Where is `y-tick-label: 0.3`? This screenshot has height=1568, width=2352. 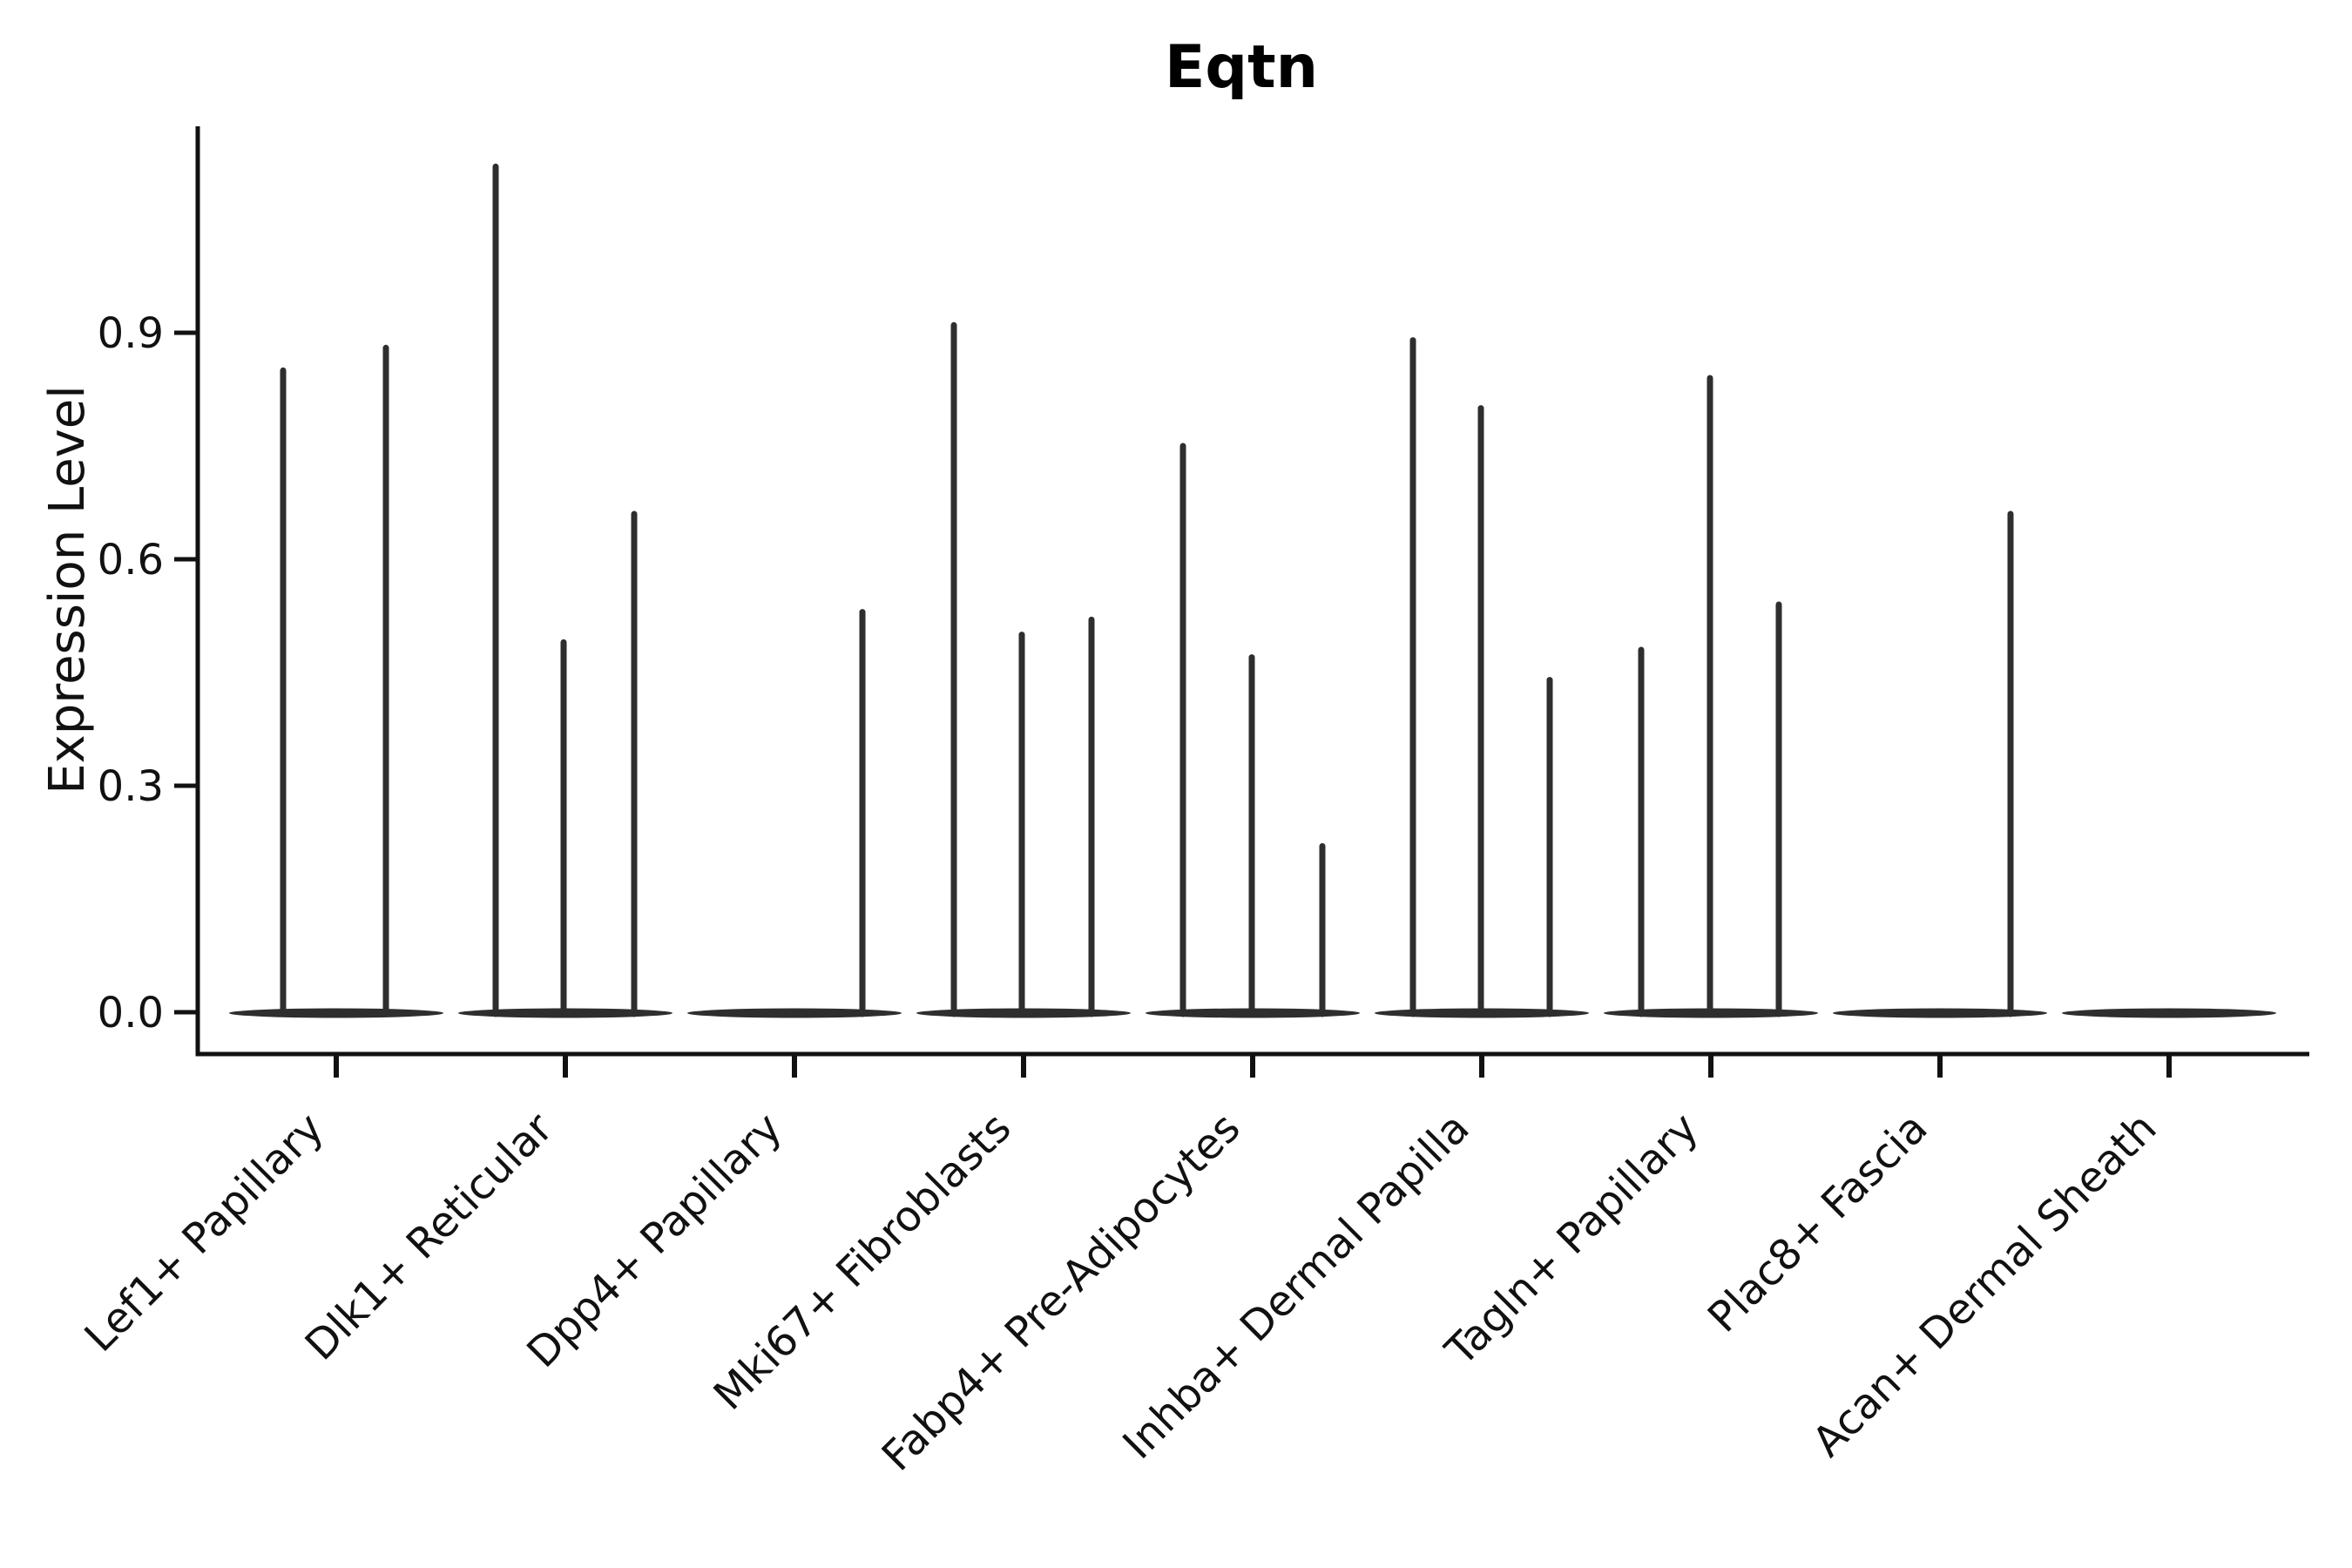
y-tick-label: 0.3 is located at coordinates (131, 786).